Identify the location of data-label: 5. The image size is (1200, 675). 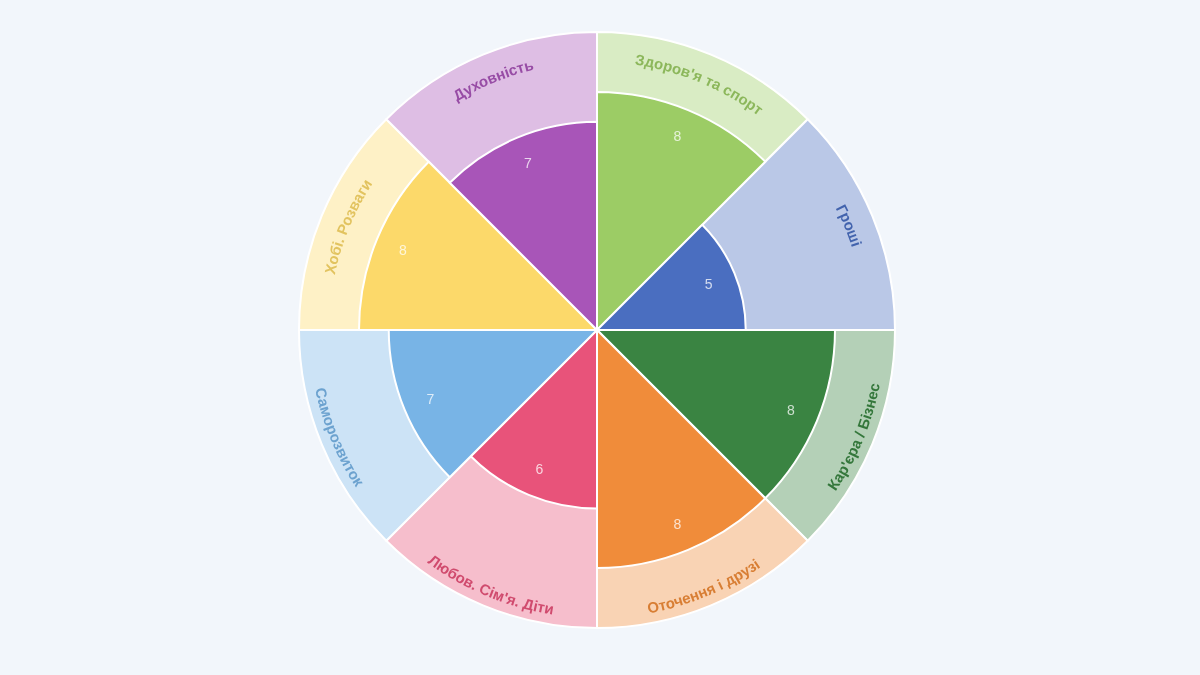
(708, 283).